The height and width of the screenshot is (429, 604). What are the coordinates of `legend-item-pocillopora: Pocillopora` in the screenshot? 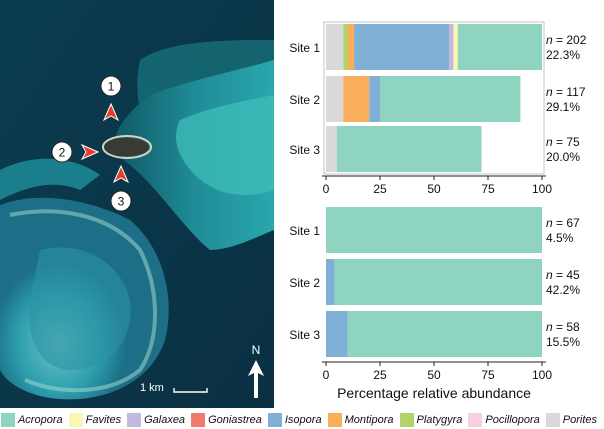 It's located at (504, 419).